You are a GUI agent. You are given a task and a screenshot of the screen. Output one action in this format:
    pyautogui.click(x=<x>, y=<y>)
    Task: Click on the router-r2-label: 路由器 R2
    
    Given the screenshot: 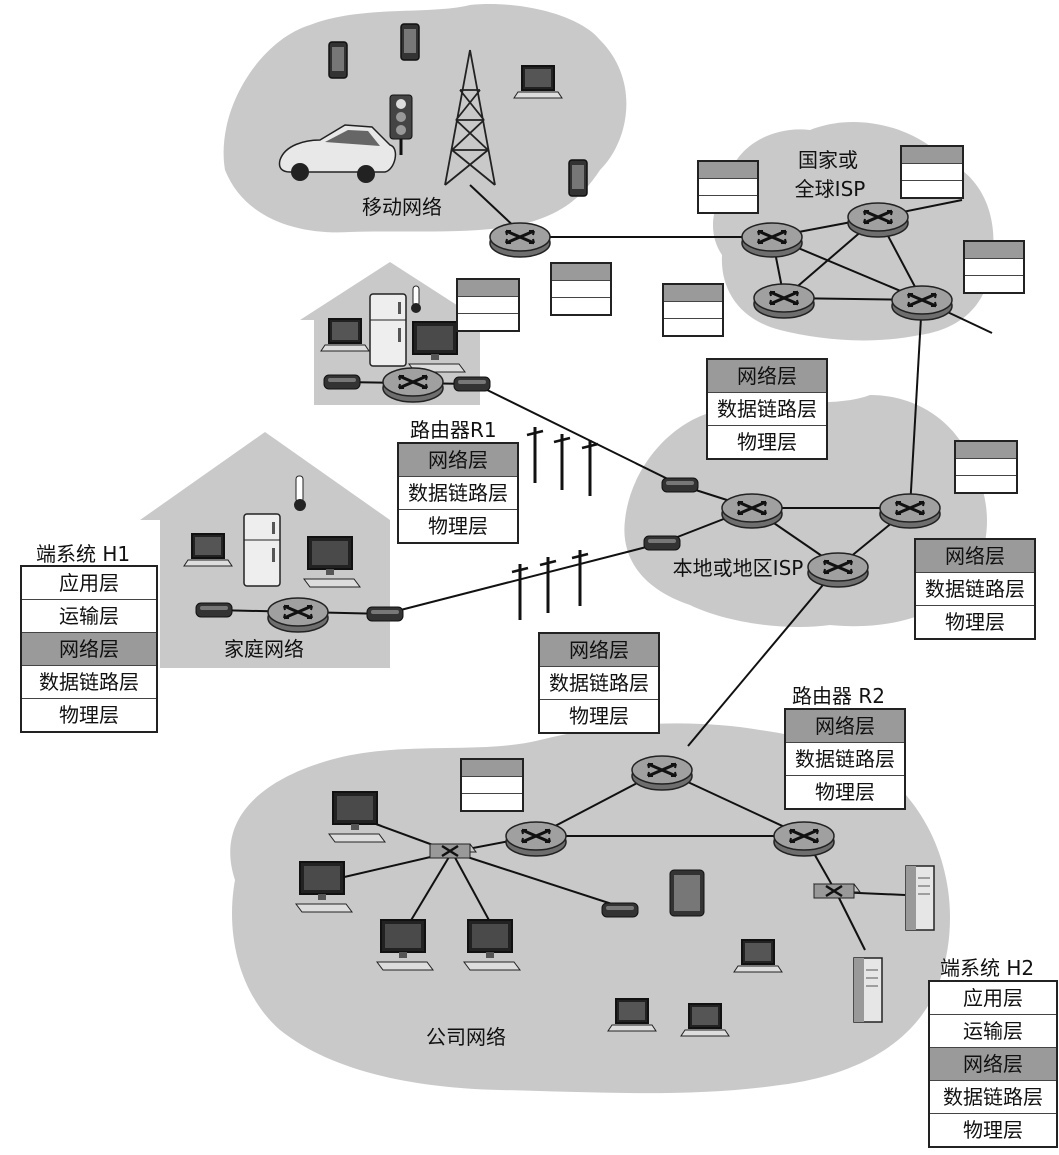 What is the action you would take?
    pyautogui.click(x=838, y=696)
    